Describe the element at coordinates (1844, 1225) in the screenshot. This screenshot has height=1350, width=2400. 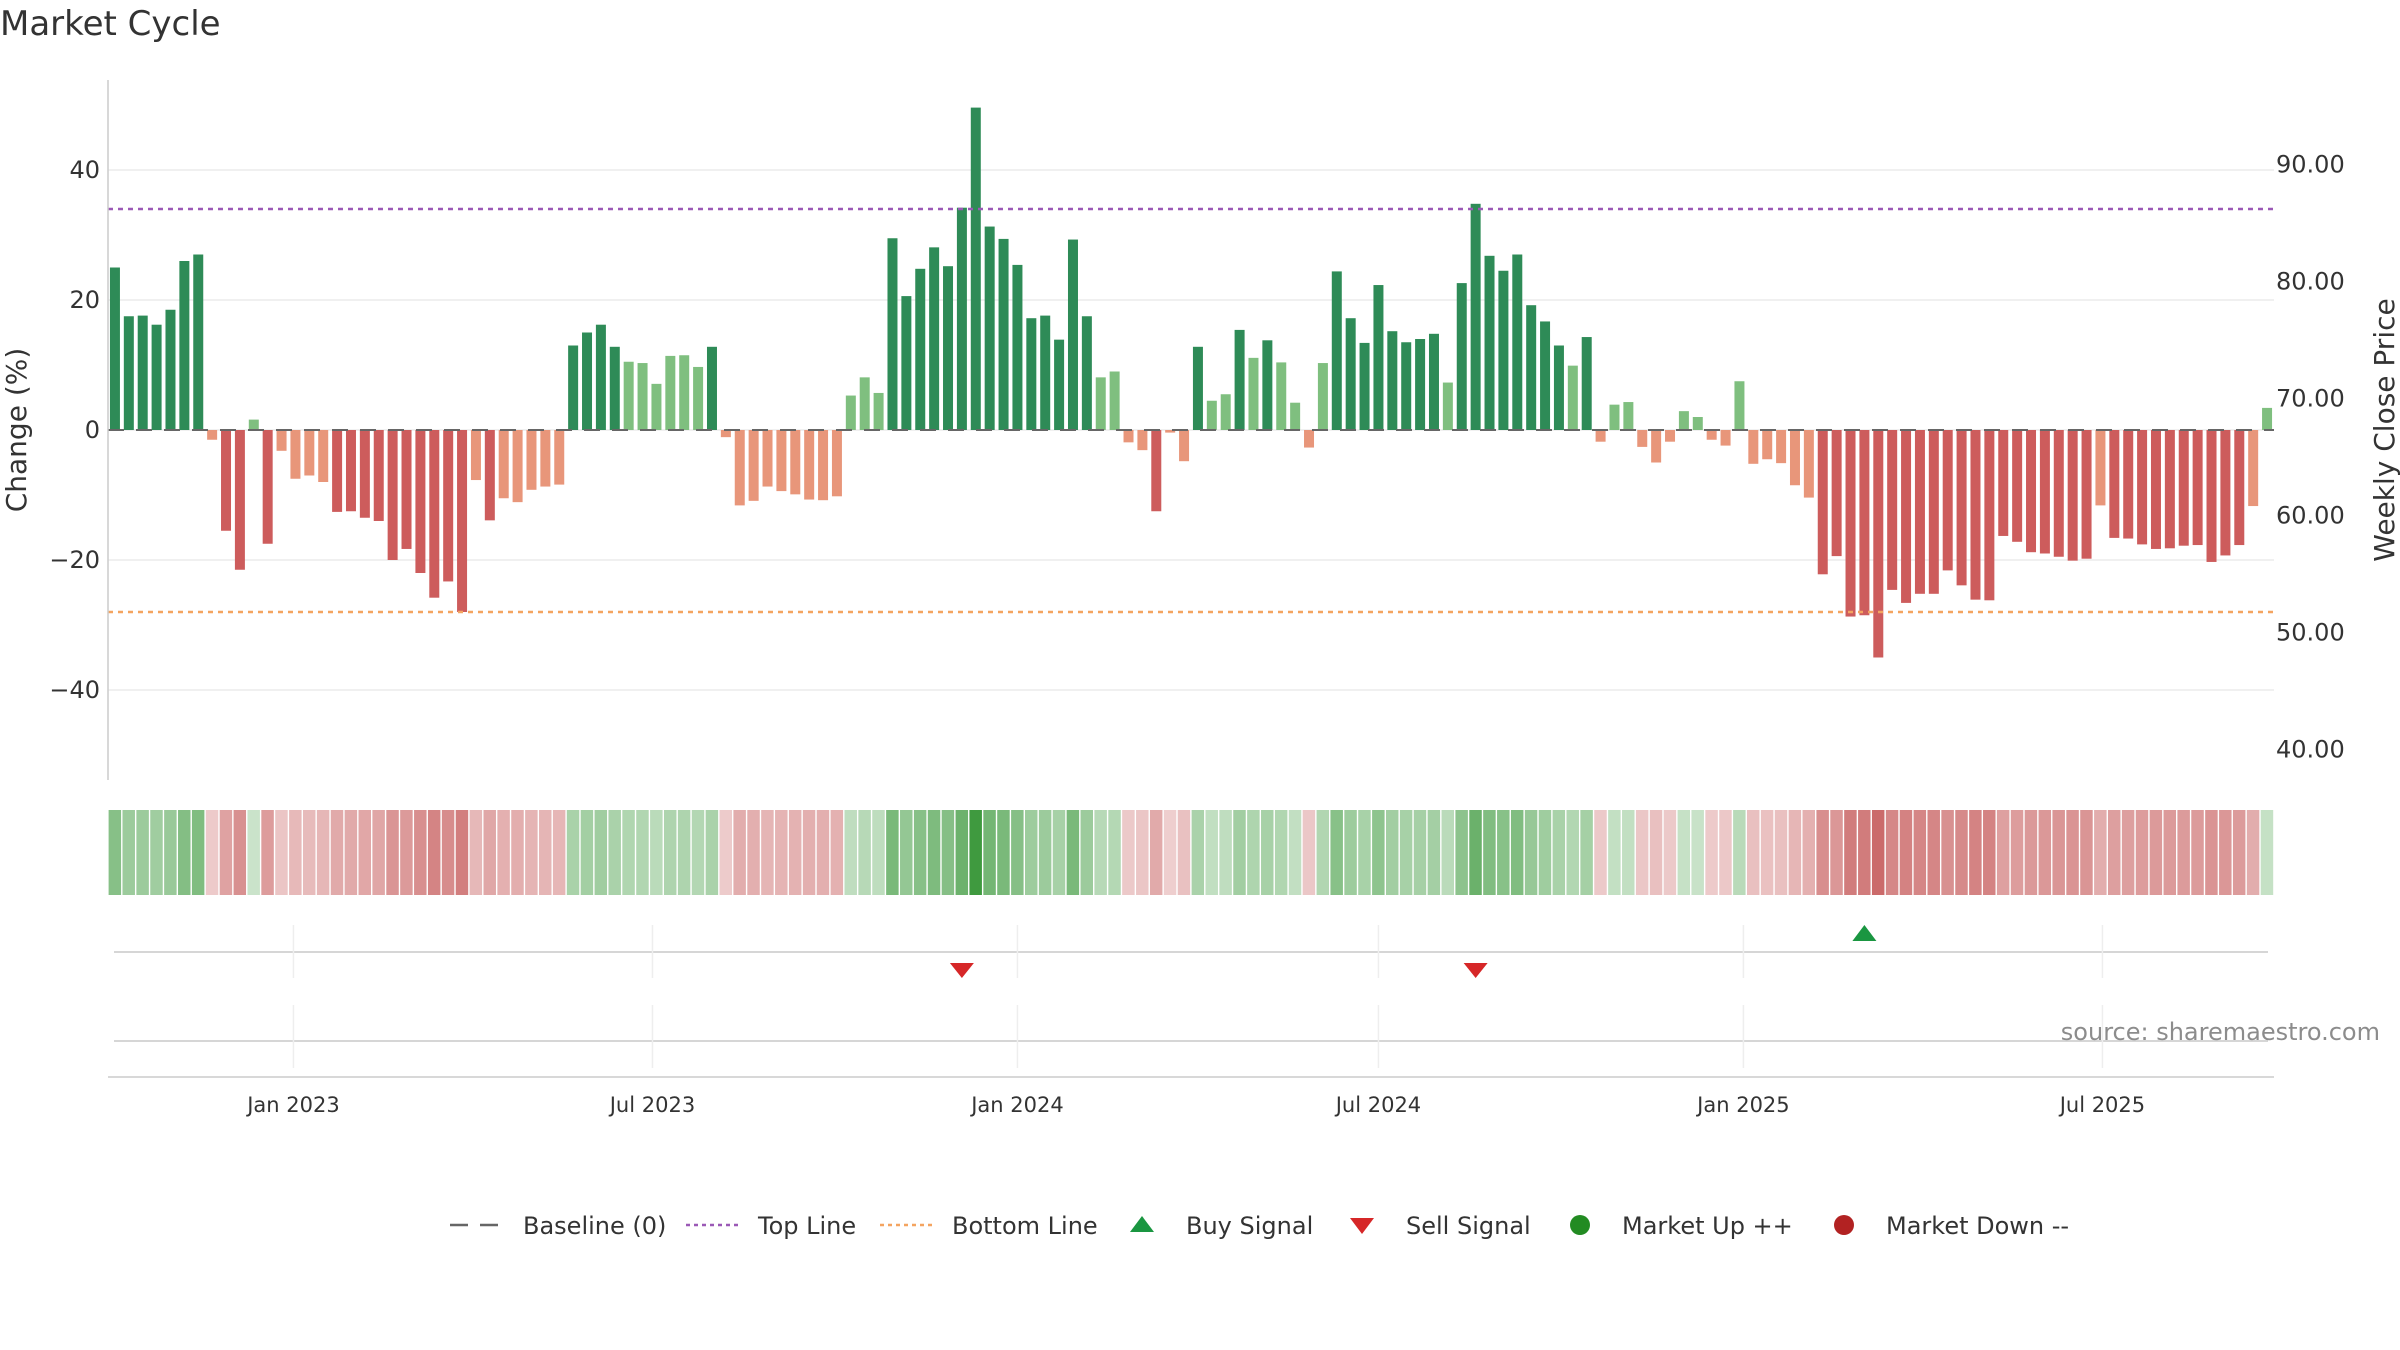
I see `legend-circle-icon` at that location.